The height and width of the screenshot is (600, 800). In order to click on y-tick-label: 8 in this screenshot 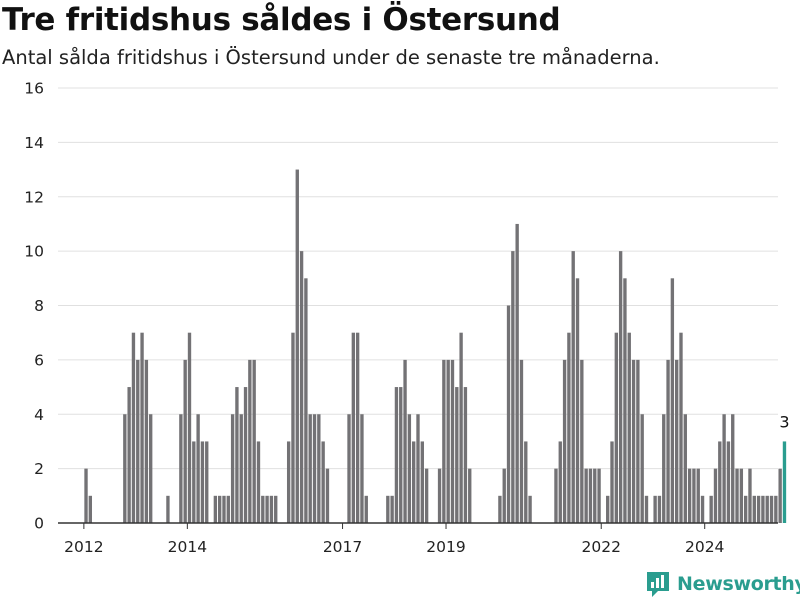, I will do `click(39, 306)`.